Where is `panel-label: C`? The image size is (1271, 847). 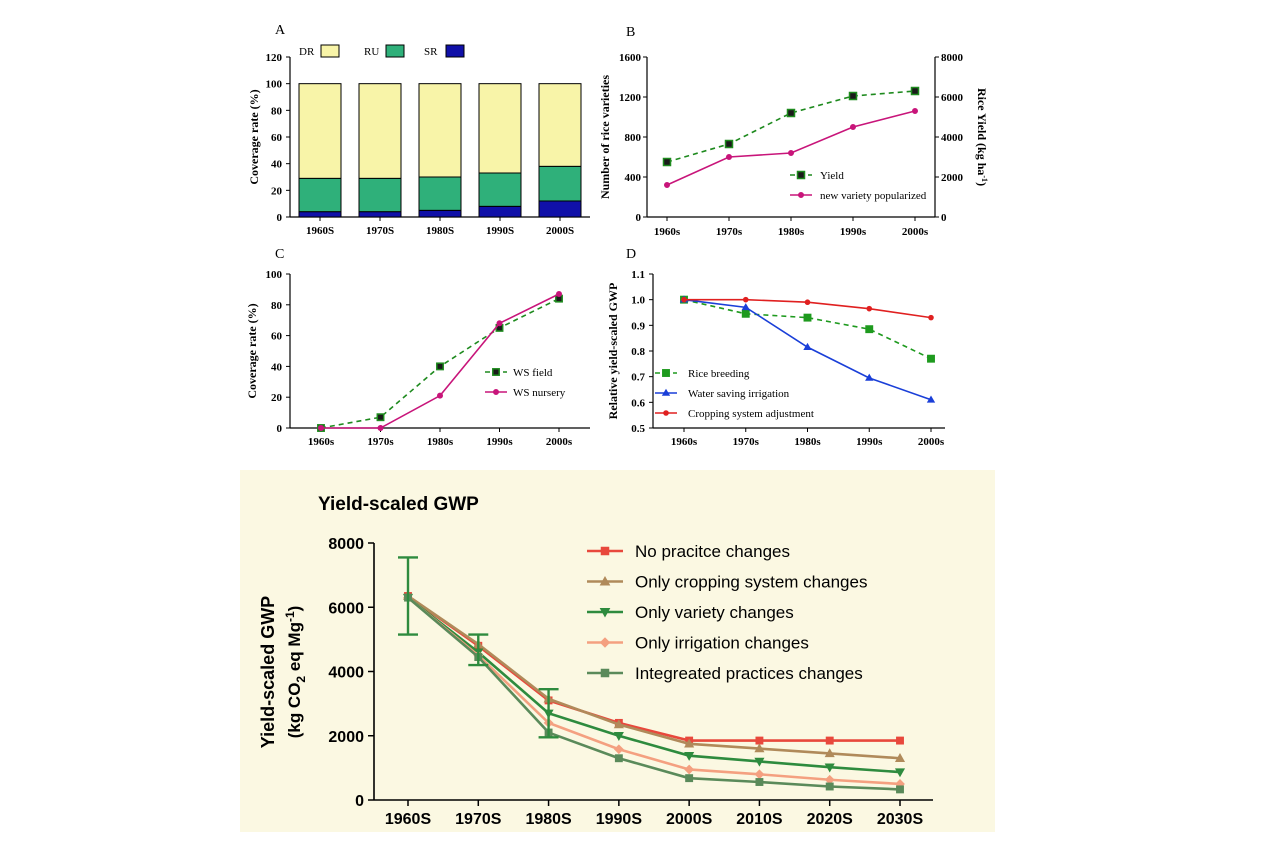
panel-label: C is located at coordinates (279, 254).